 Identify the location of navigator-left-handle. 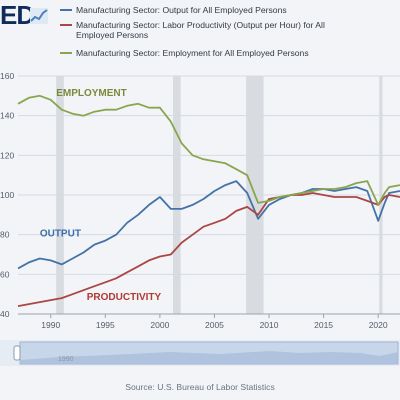
(17, 353).